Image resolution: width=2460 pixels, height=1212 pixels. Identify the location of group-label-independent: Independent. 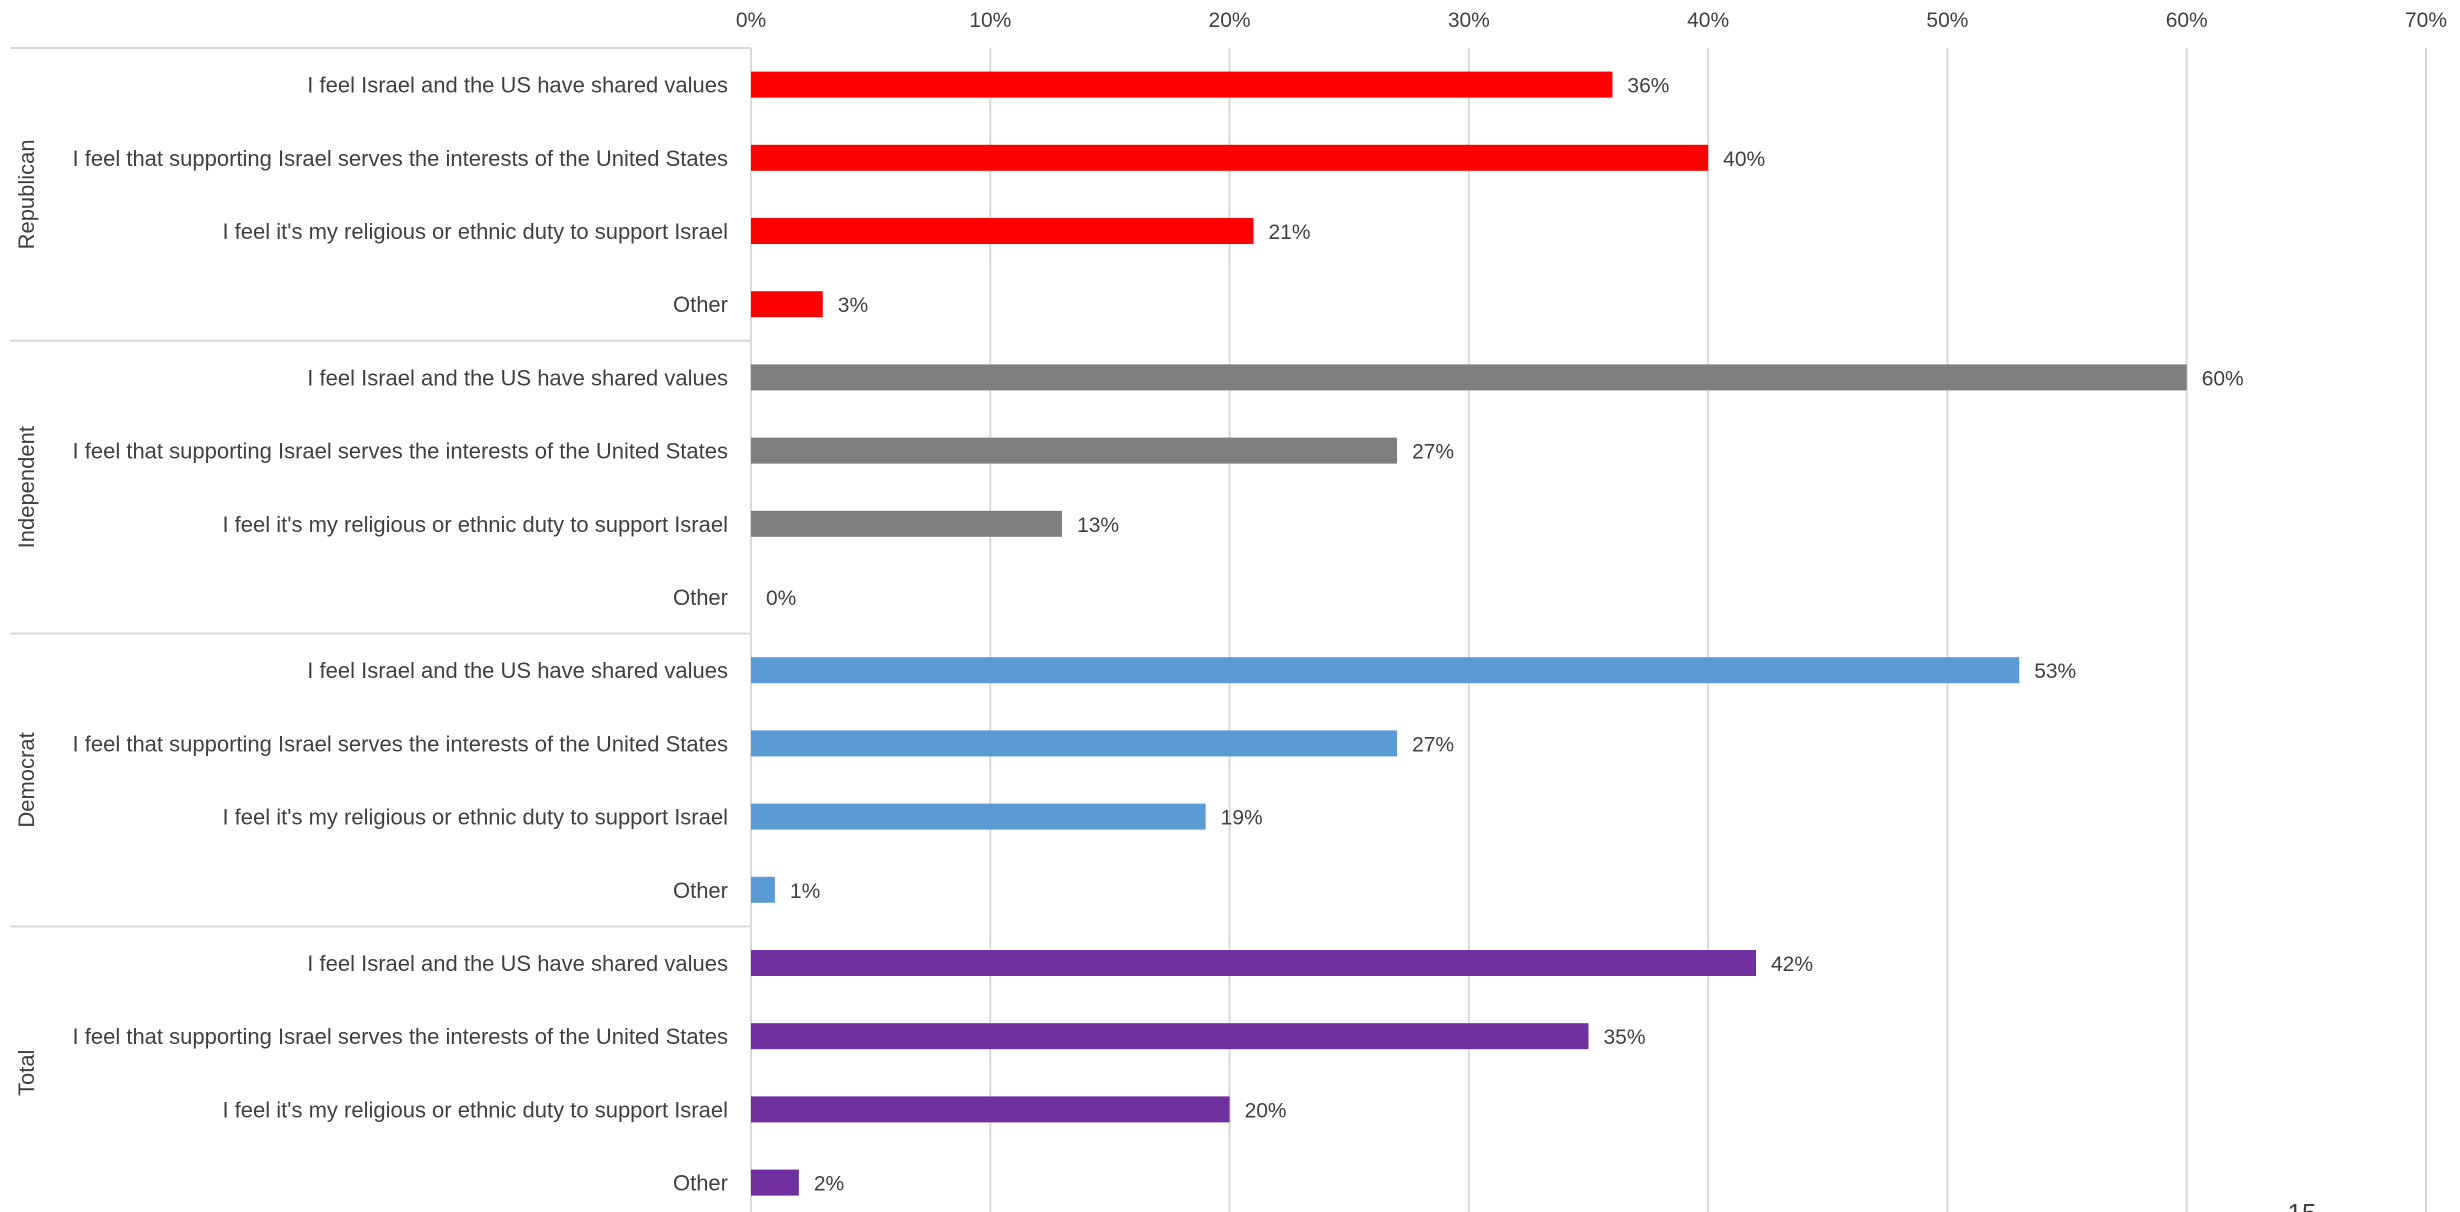
(26, 487).